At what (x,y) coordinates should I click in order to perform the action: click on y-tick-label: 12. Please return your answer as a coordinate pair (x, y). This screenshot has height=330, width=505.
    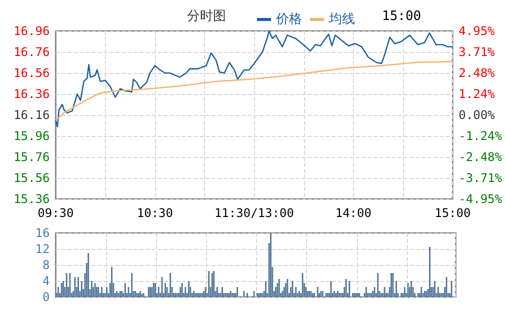
    Looking at the image, I should click on (42, 249).